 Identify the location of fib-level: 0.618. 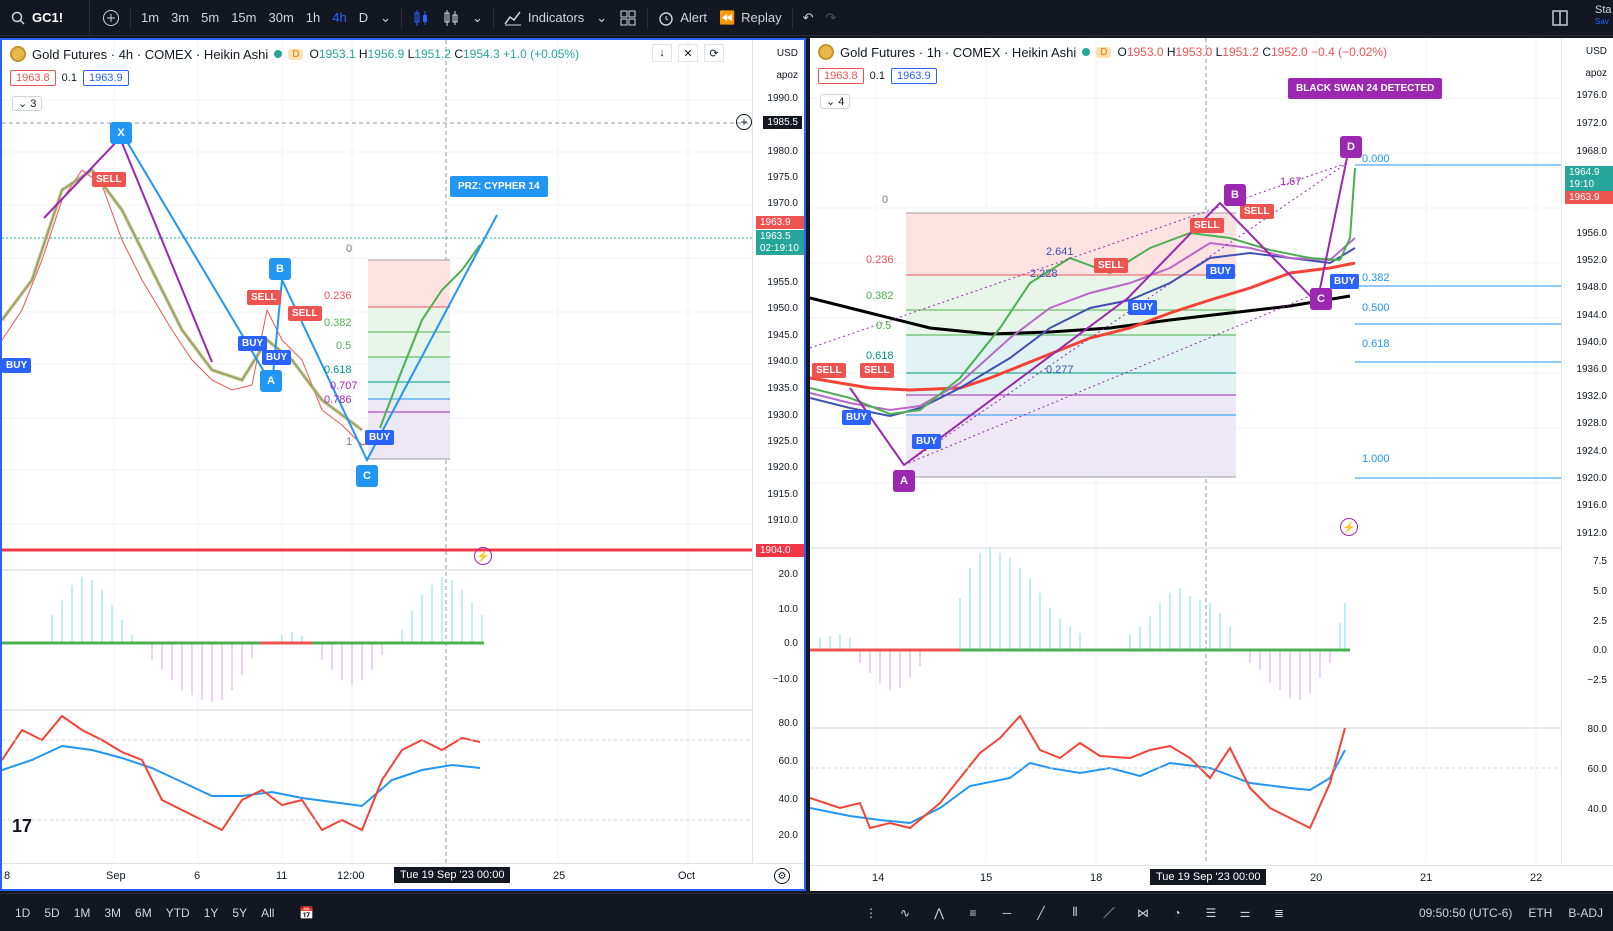
(338, 370).